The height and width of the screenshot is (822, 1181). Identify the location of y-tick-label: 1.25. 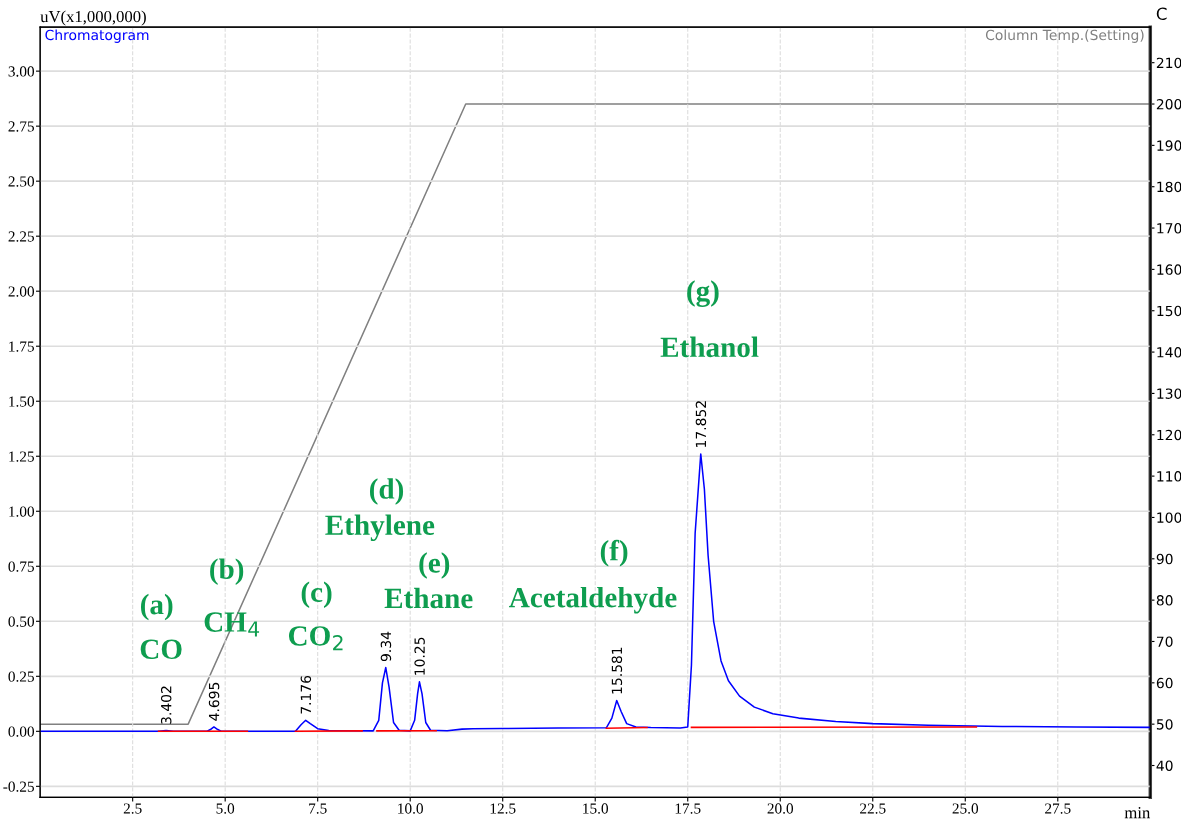
(21, 456).